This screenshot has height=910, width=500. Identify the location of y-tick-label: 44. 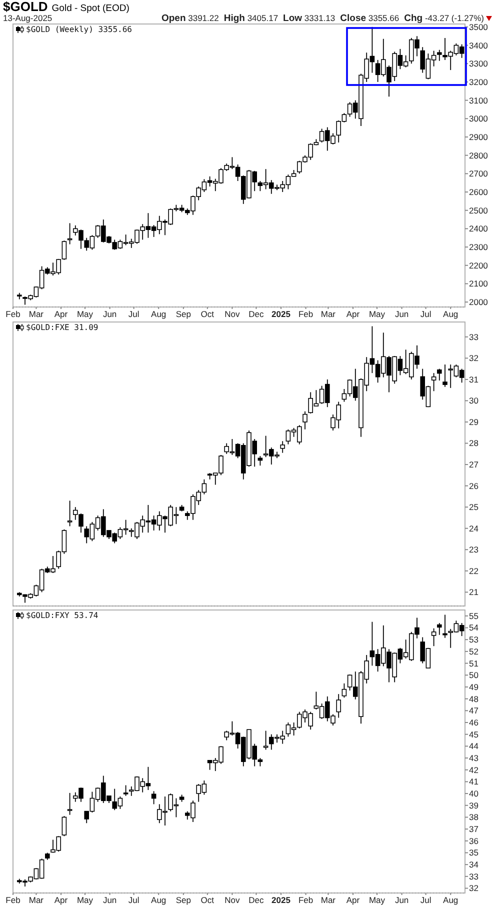
(474, 746).